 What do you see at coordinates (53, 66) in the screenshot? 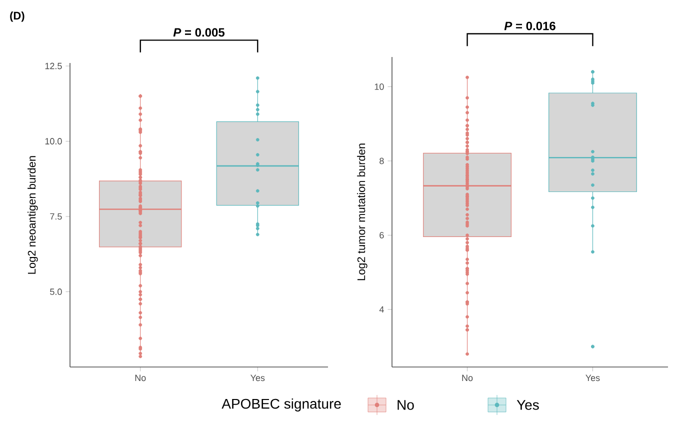
I see `y-tick-label: 12.5` at bounding box center [53, 66].